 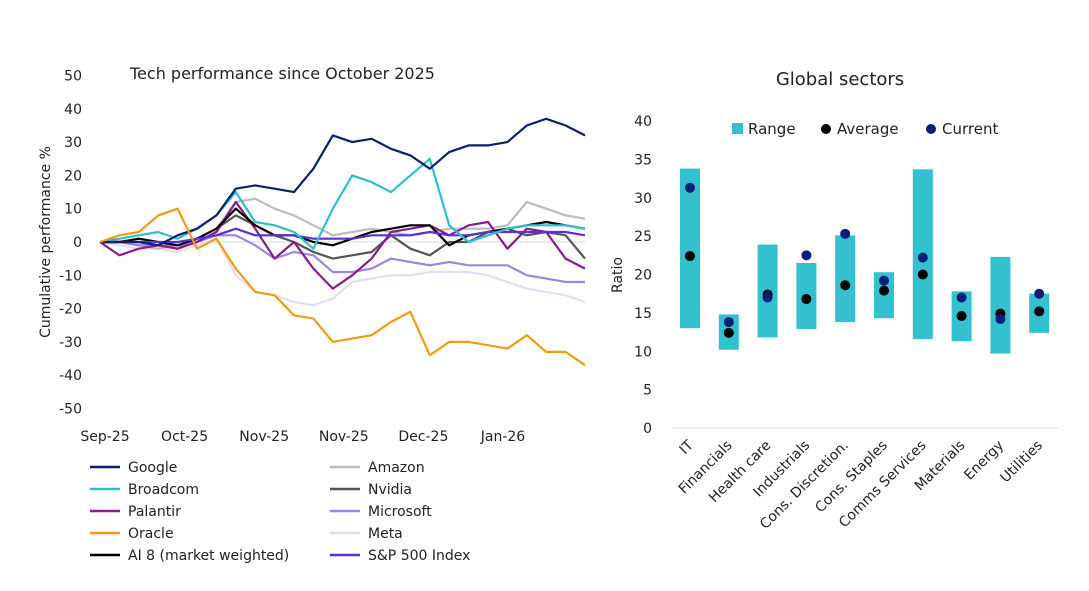 What do you see at coordinates (687, 447) in the screenshot?
I see `category-label: IT` at bounding box center [687, 447].